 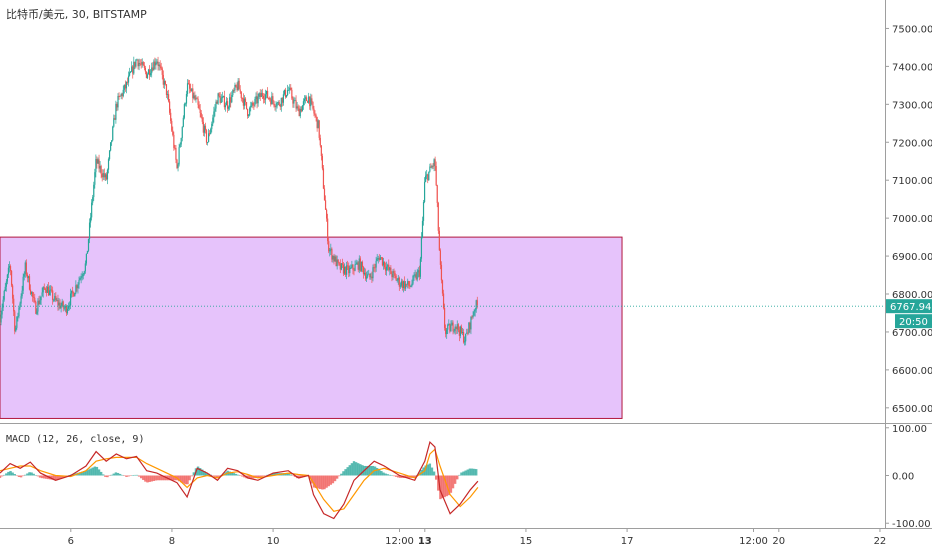 What do you see at coordinates (78, 14) in the screenshot?
I see `interval-label: 30` at bounding box center [78, 14].